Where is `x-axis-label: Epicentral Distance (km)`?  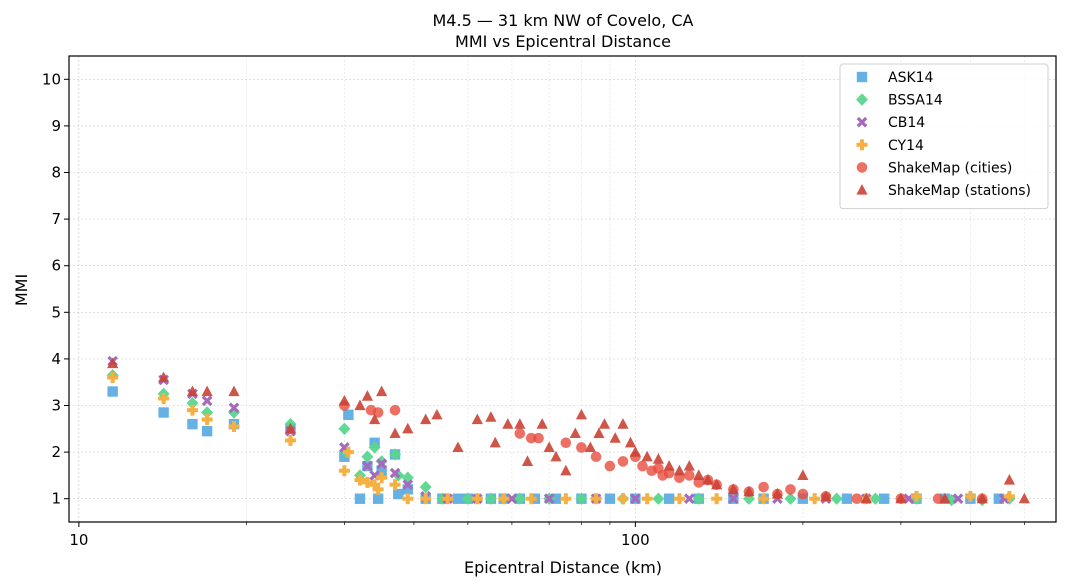
x-axis-label: Epicentral Distance (km) is located at coordinates (563, 567).